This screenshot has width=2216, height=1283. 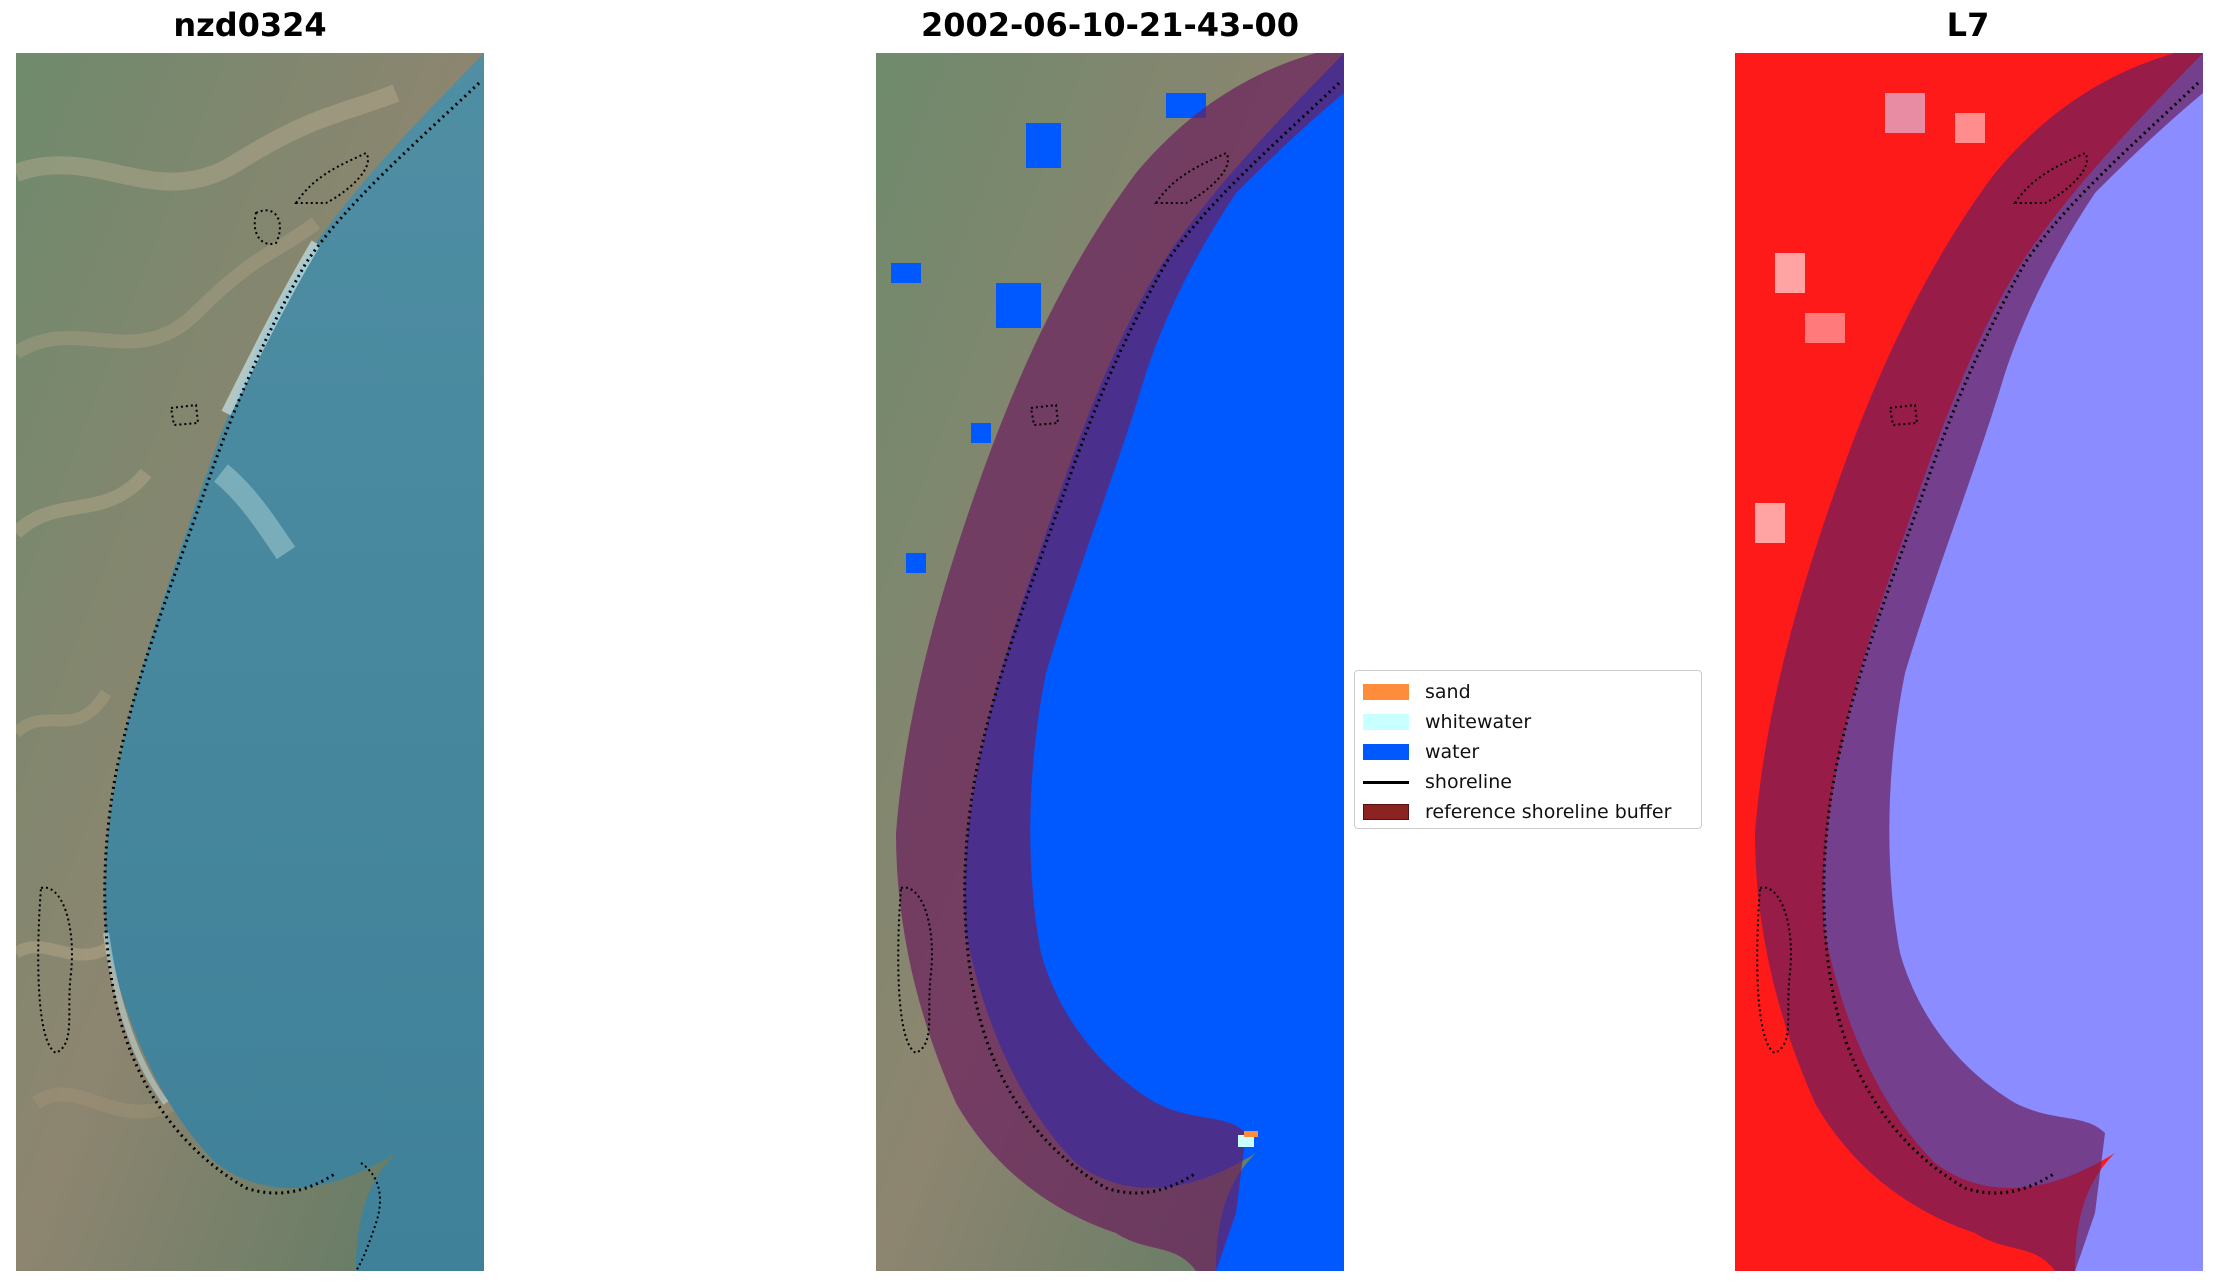 I want to click on legend-item-shoreline: shoreline, so click(x=1528, y=782).